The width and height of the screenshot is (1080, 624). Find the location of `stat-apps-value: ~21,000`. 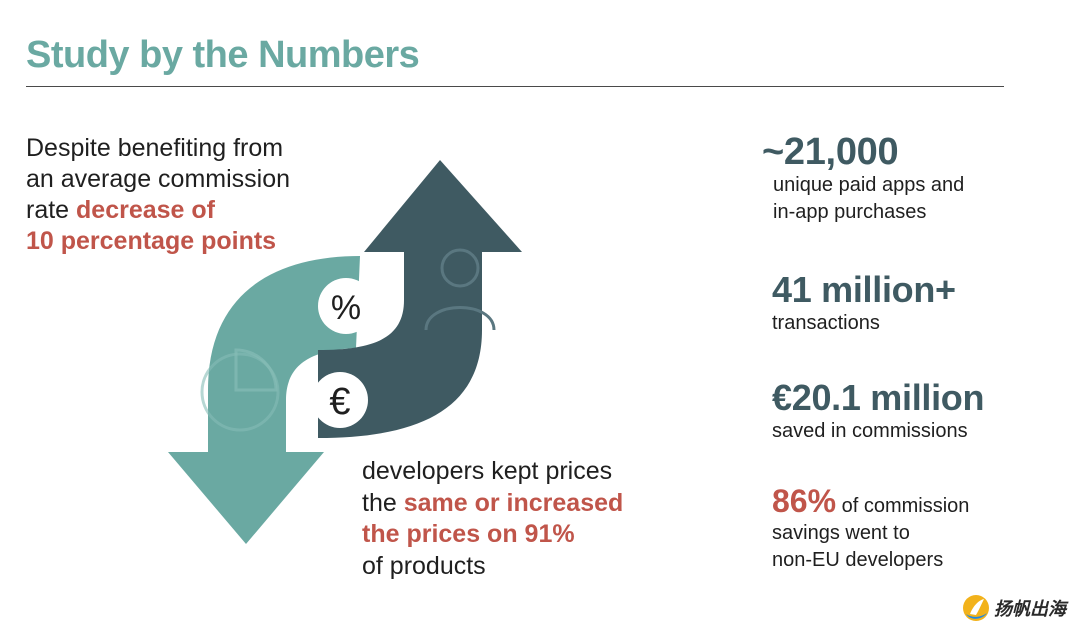

stat-apps-value: ~21,000 is located at coordinates (830, 152).